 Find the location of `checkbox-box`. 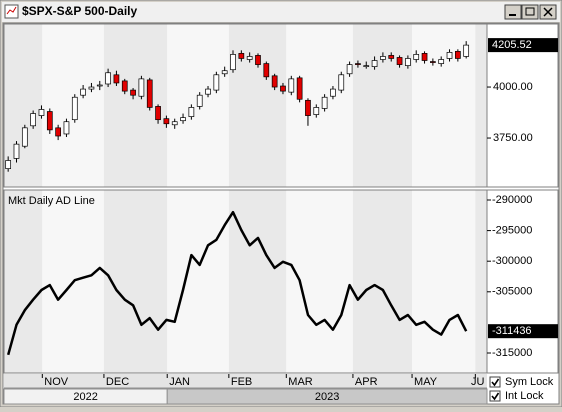

checkbox-box is located at coordinates (495, 382).